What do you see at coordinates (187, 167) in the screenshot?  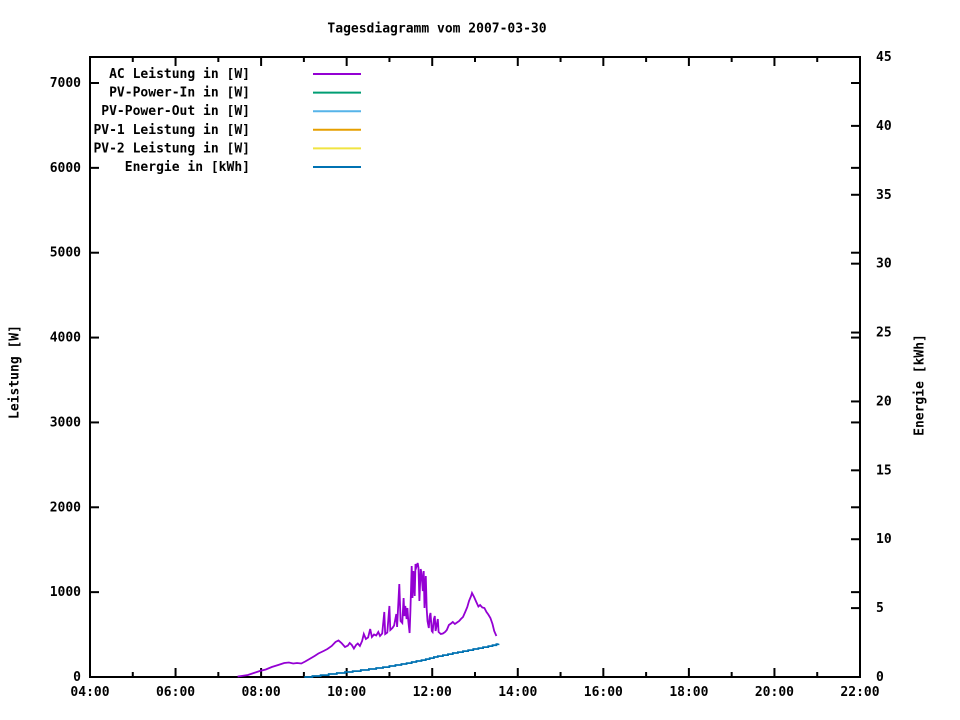 I see `legend-label: Energie in [kWh]` at bounding box center [187, 167].